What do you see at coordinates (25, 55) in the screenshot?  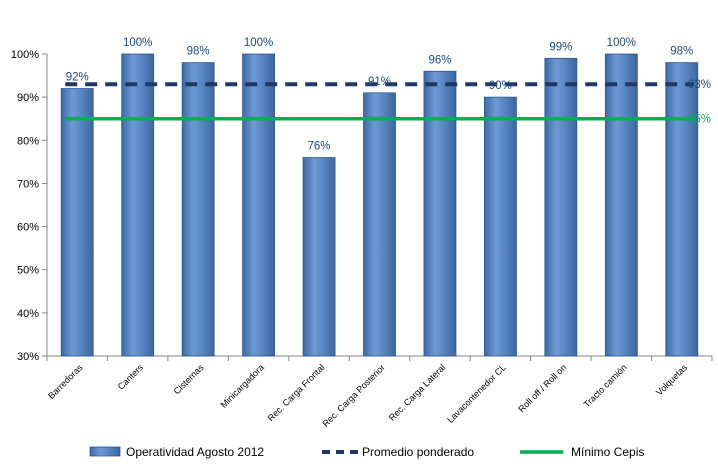 I see `y-tick-label: 100%` at bounding box center [25, 55].